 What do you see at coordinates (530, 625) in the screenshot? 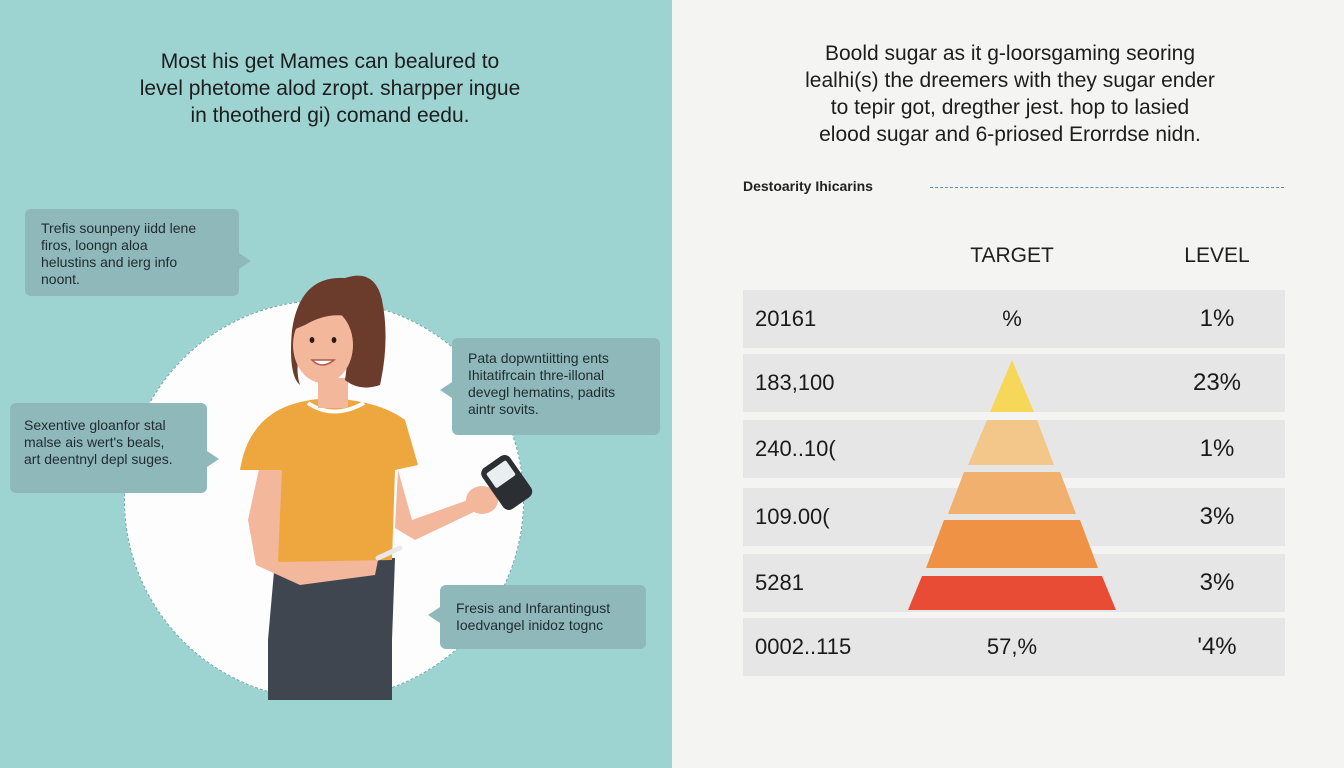
I see `callout-line: Ioedvangel inidoz tognc` at bounding box center [530, 625].